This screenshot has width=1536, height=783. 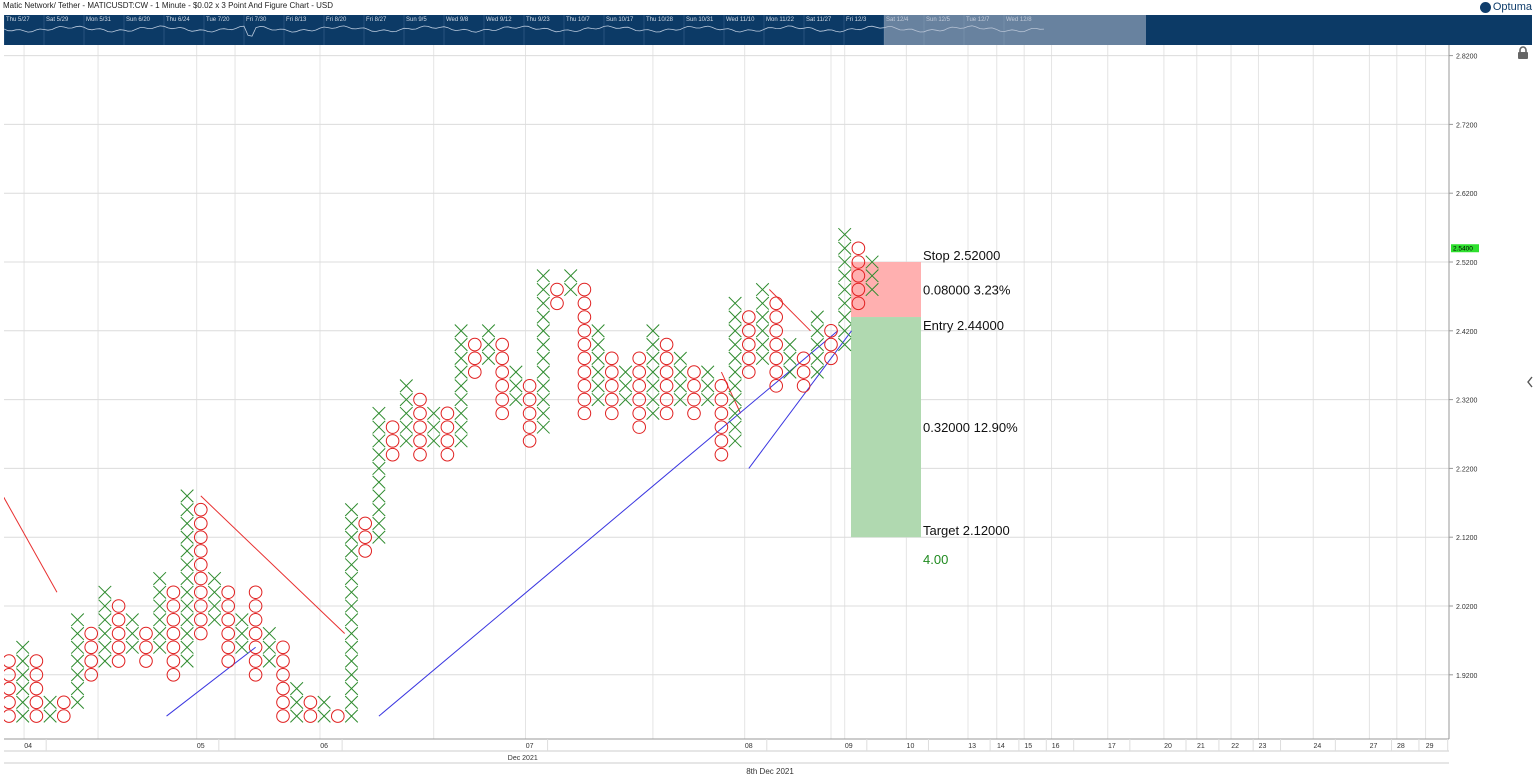 What do you see at coordinates (961, 255) in the screenshot?
I see `stop-label: Stop 2.52000` at bounding box center [961, 255].